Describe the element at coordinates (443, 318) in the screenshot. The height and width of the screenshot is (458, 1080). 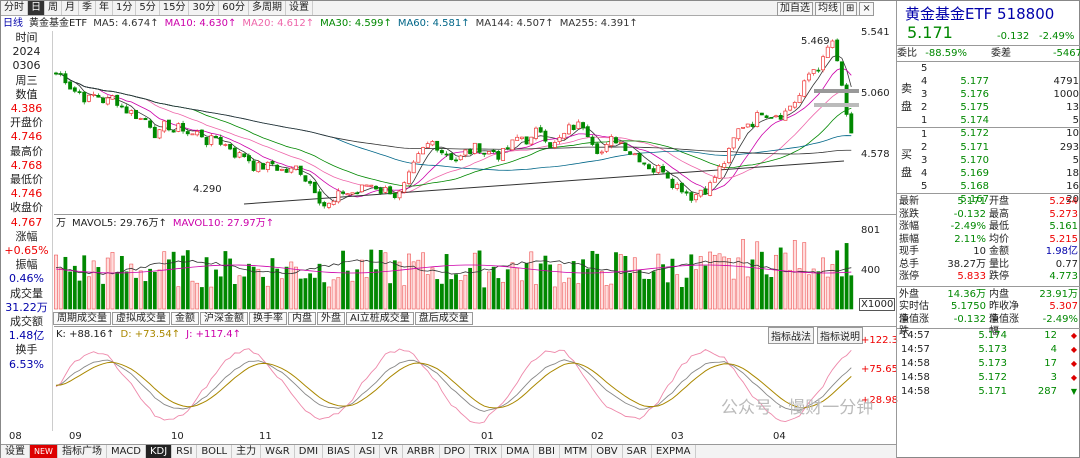
I see `volume-subtab: 盘后成交量` at that location.